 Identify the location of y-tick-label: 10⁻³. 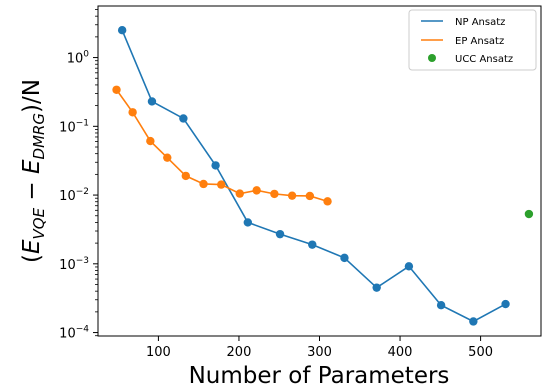
(74, 264).